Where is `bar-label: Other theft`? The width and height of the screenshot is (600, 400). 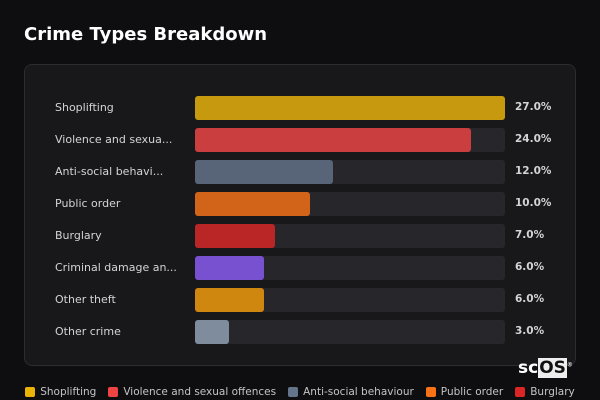 bar-label: Other theft is located at coordinates (85, 299).